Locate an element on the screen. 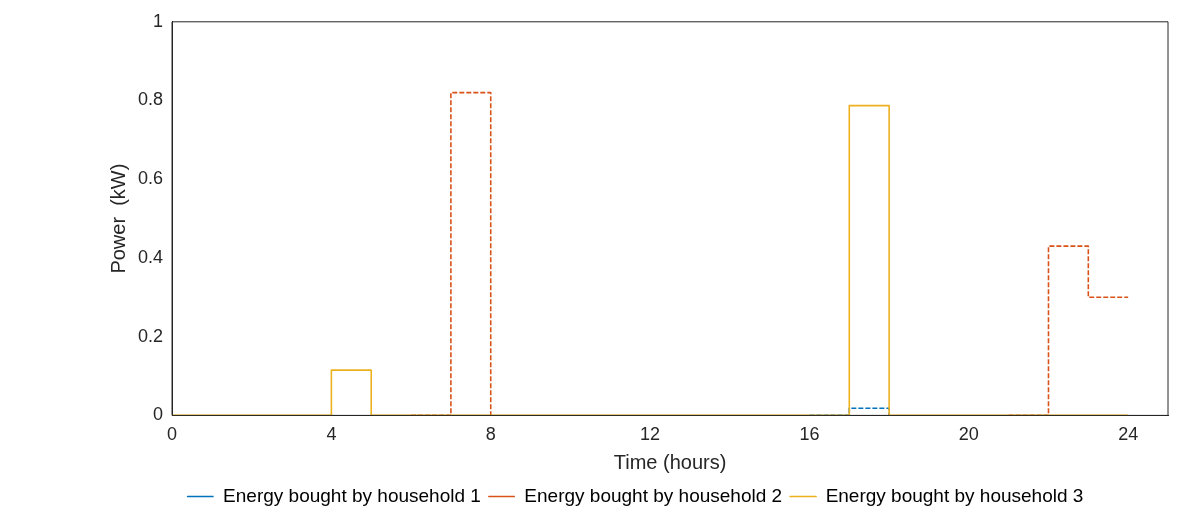  y-axis-title: Power (kW) is located at coordinates (117, 218).